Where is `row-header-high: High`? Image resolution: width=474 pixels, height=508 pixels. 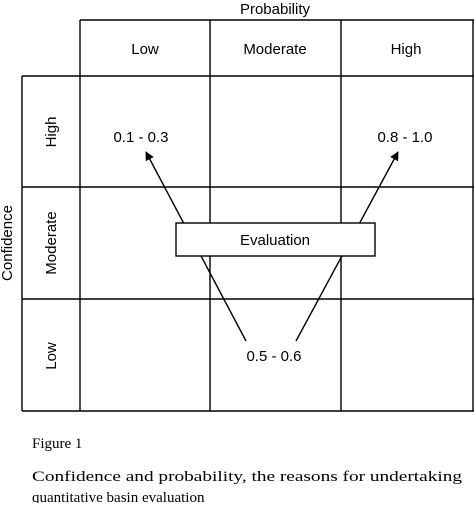 row-header-high: High is located at coordinates (51, 132).